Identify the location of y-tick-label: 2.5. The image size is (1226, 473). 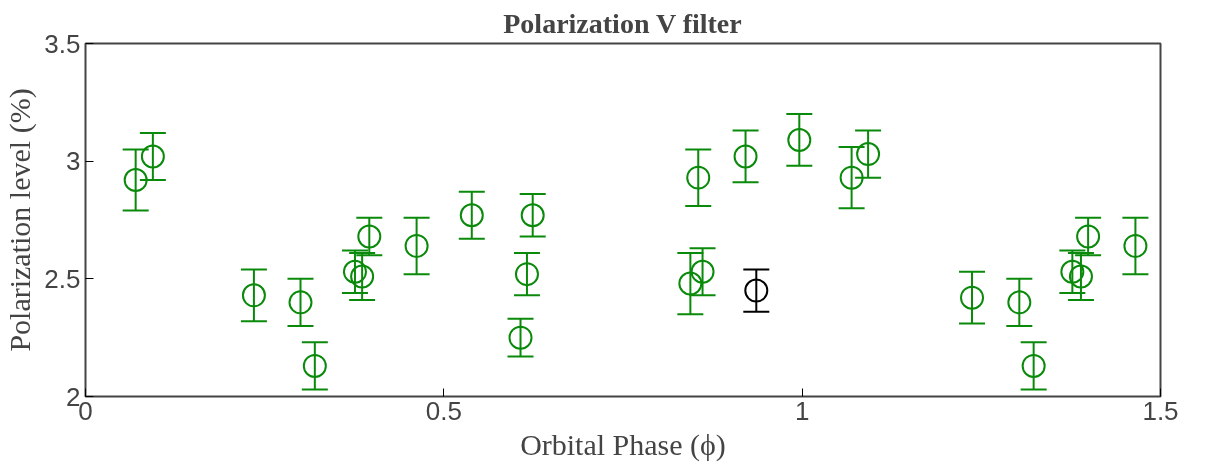
(62, 278).